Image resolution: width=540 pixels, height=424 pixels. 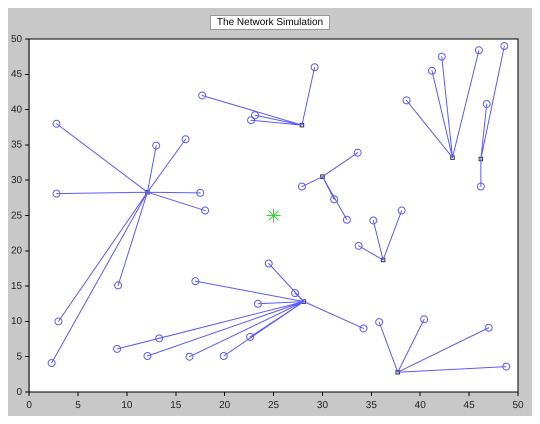 I want to click on y-tick-label: 35, so click(x=17, y=145).